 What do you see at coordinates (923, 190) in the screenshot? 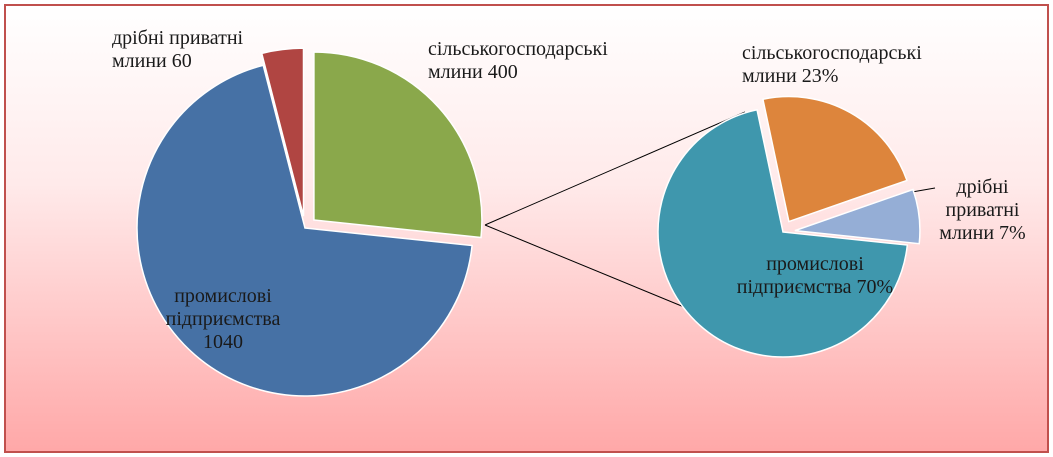
I see `leader-line` at bounding box center [923, 190].